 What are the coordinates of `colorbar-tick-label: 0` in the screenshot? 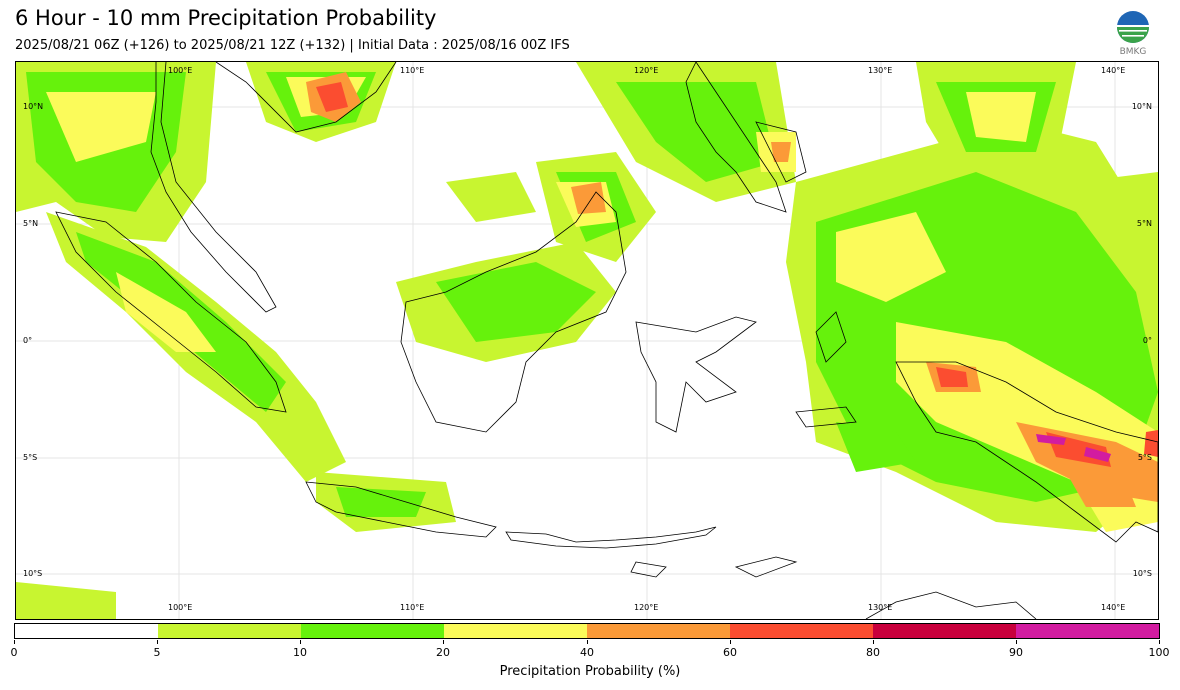 It's located at (14, 652).